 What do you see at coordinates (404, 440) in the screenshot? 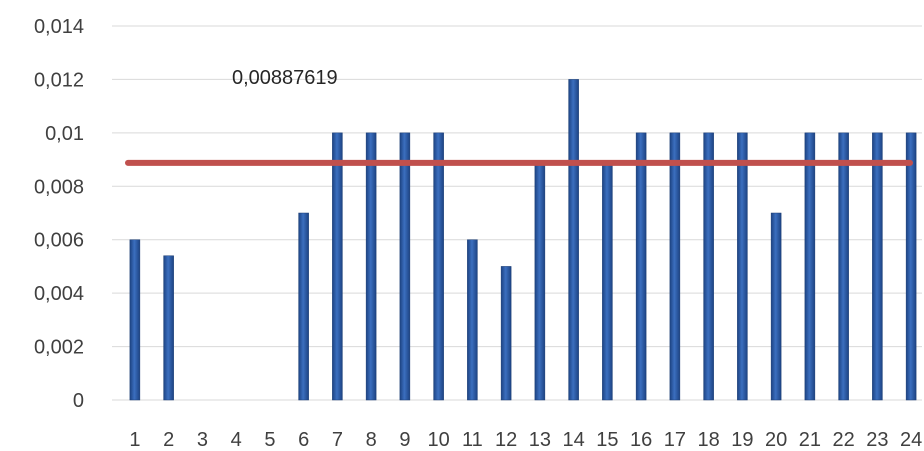
I see `x-tick-label: 9` at bounding box center [404, 440].